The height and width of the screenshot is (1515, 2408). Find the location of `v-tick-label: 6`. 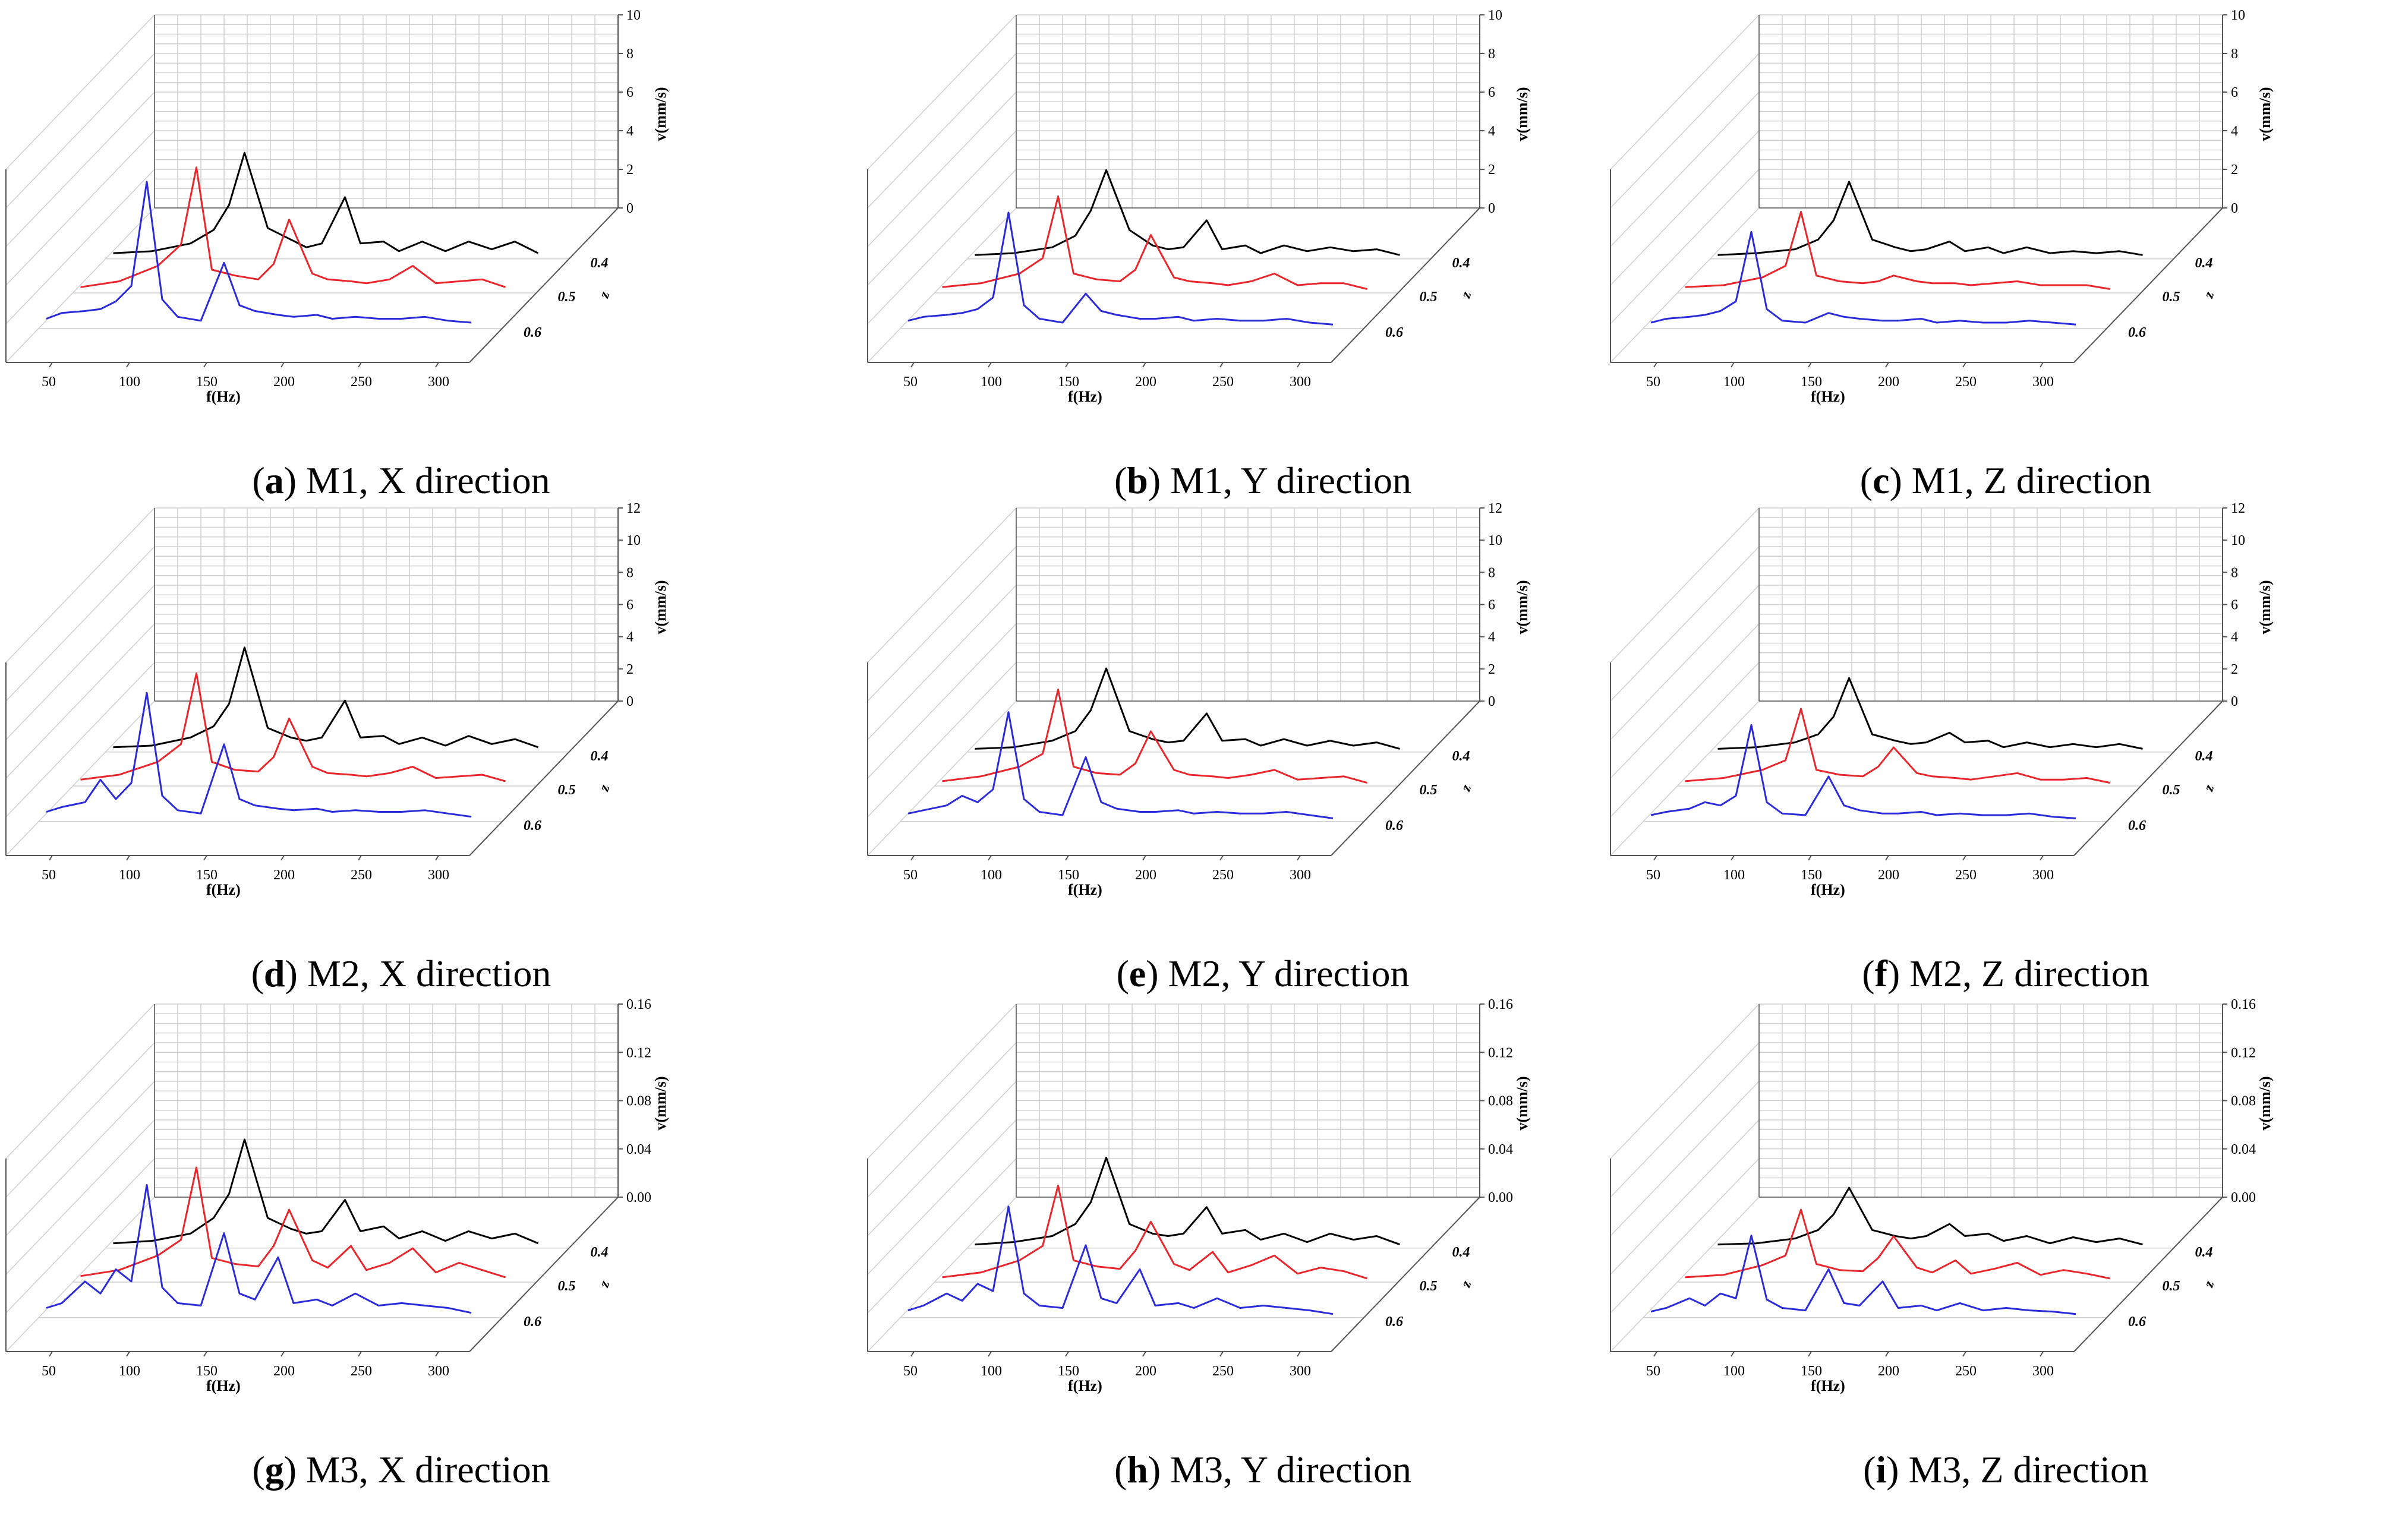

v-tick-label: 6 is located at coordinates (629, 92).